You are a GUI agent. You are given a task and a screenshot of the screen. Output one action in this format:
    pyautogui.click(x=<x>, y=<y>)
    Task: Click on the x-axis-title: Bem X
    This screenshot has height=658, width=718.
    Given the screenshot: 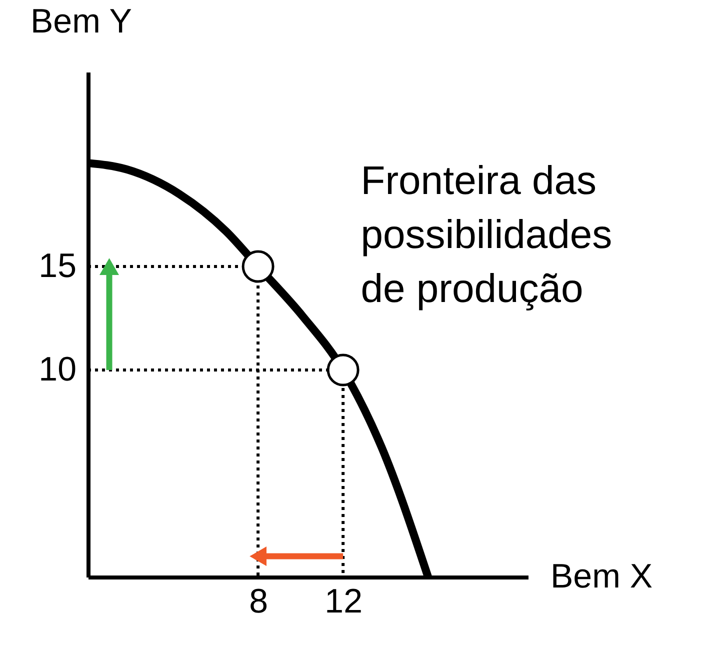 What is the action you would take?
    pyautogui.click(x=601, y=577)
    